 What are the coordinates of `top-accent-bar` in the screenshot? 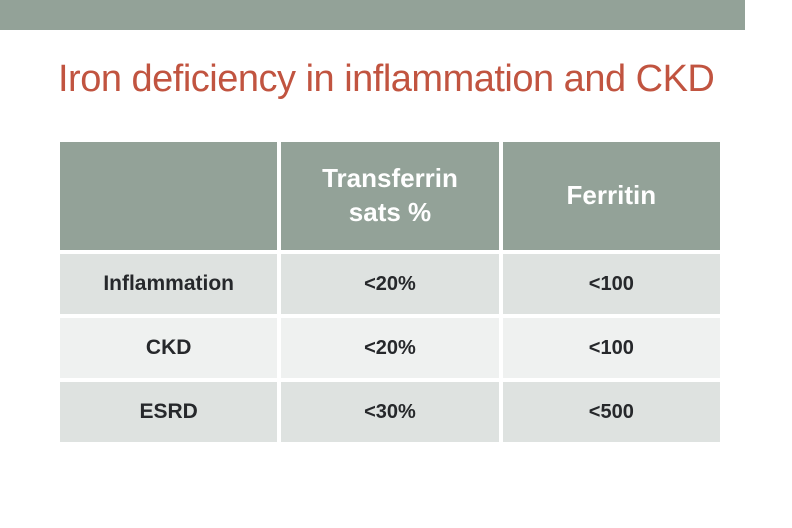 It's located at (372, 15).